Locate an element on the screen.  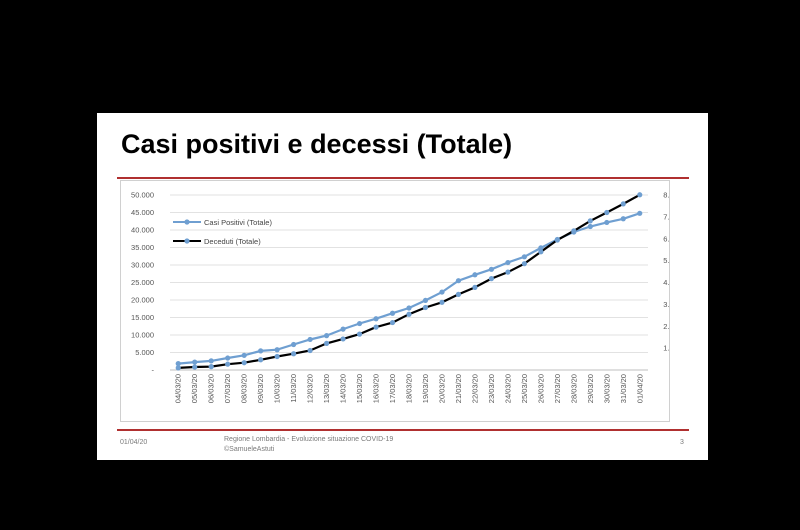
x-tick-label: 19/03/20 is located at coordinates (425, 388).